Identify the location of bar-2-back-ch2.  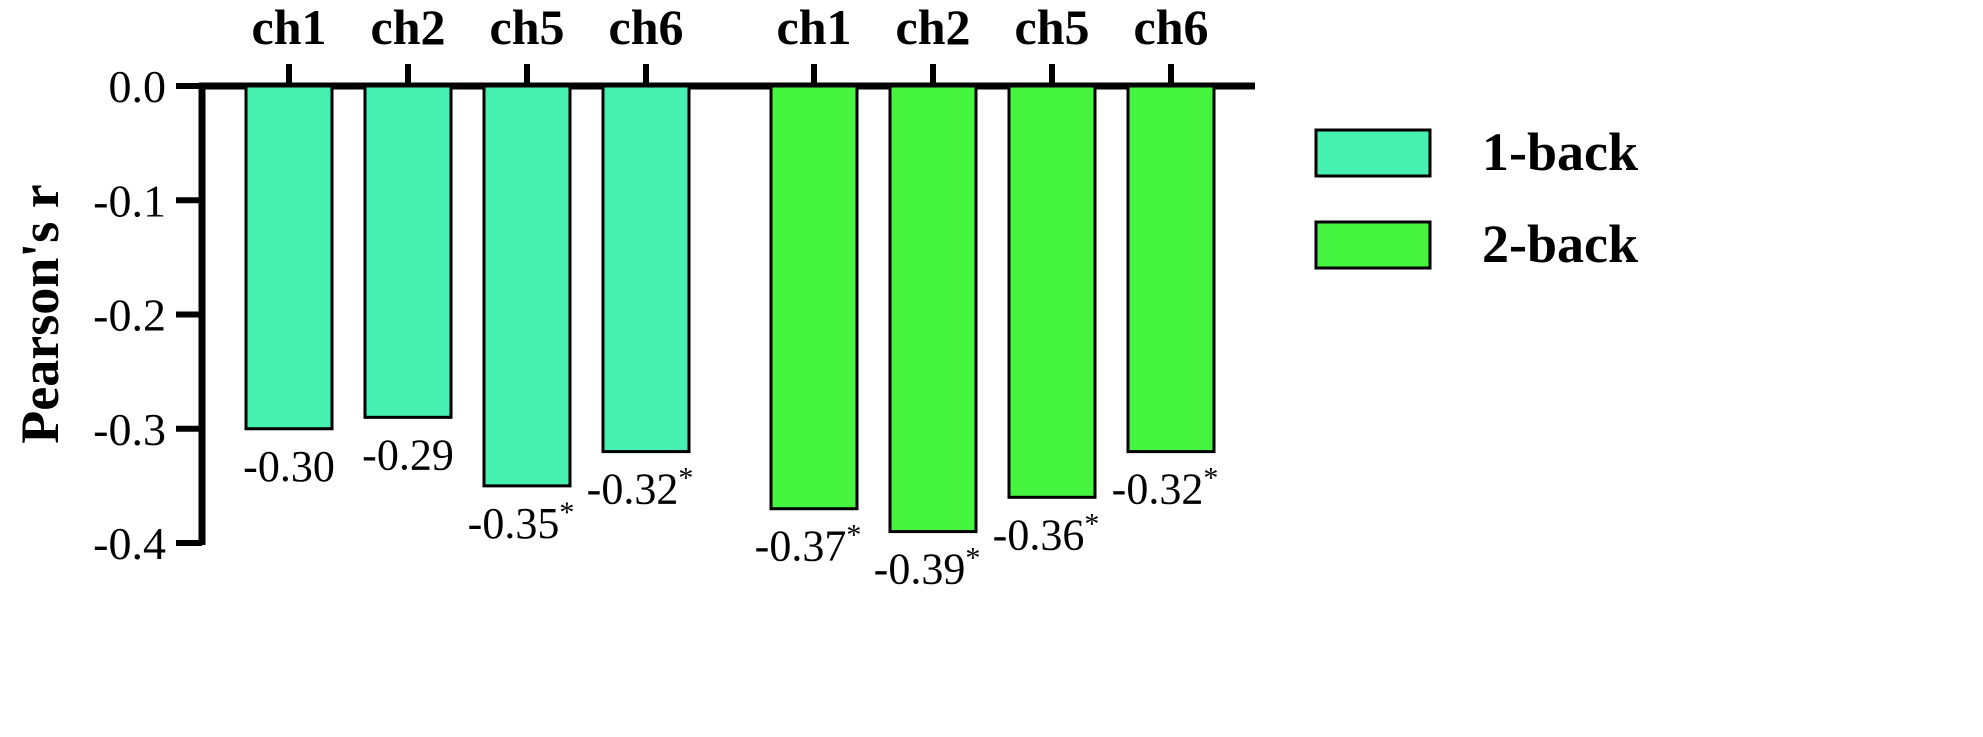
(933, 309).